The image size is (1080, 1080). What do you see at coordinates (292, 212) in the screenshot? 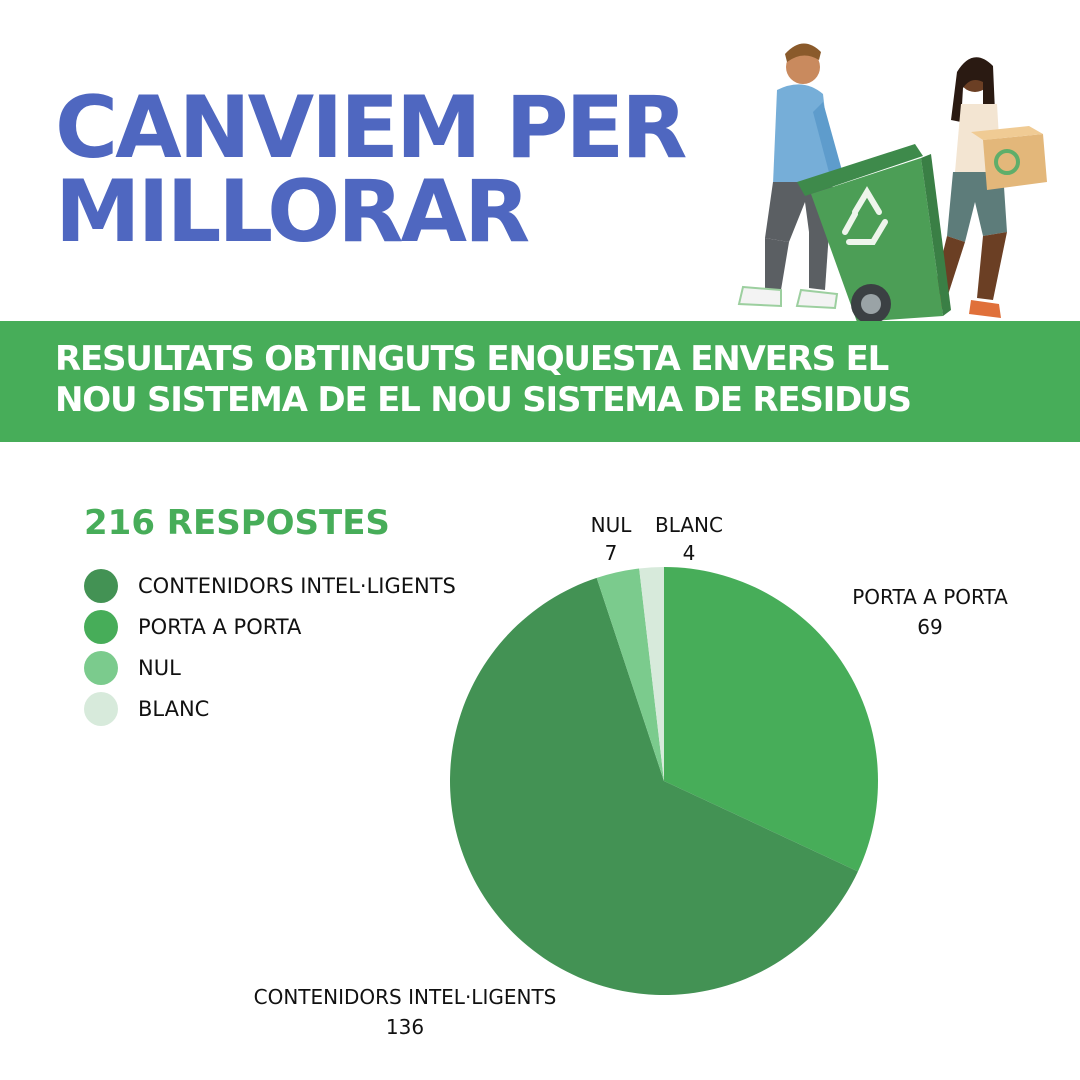
I see `title-line-2: MILLORAR` at bounding box center [292, 212].